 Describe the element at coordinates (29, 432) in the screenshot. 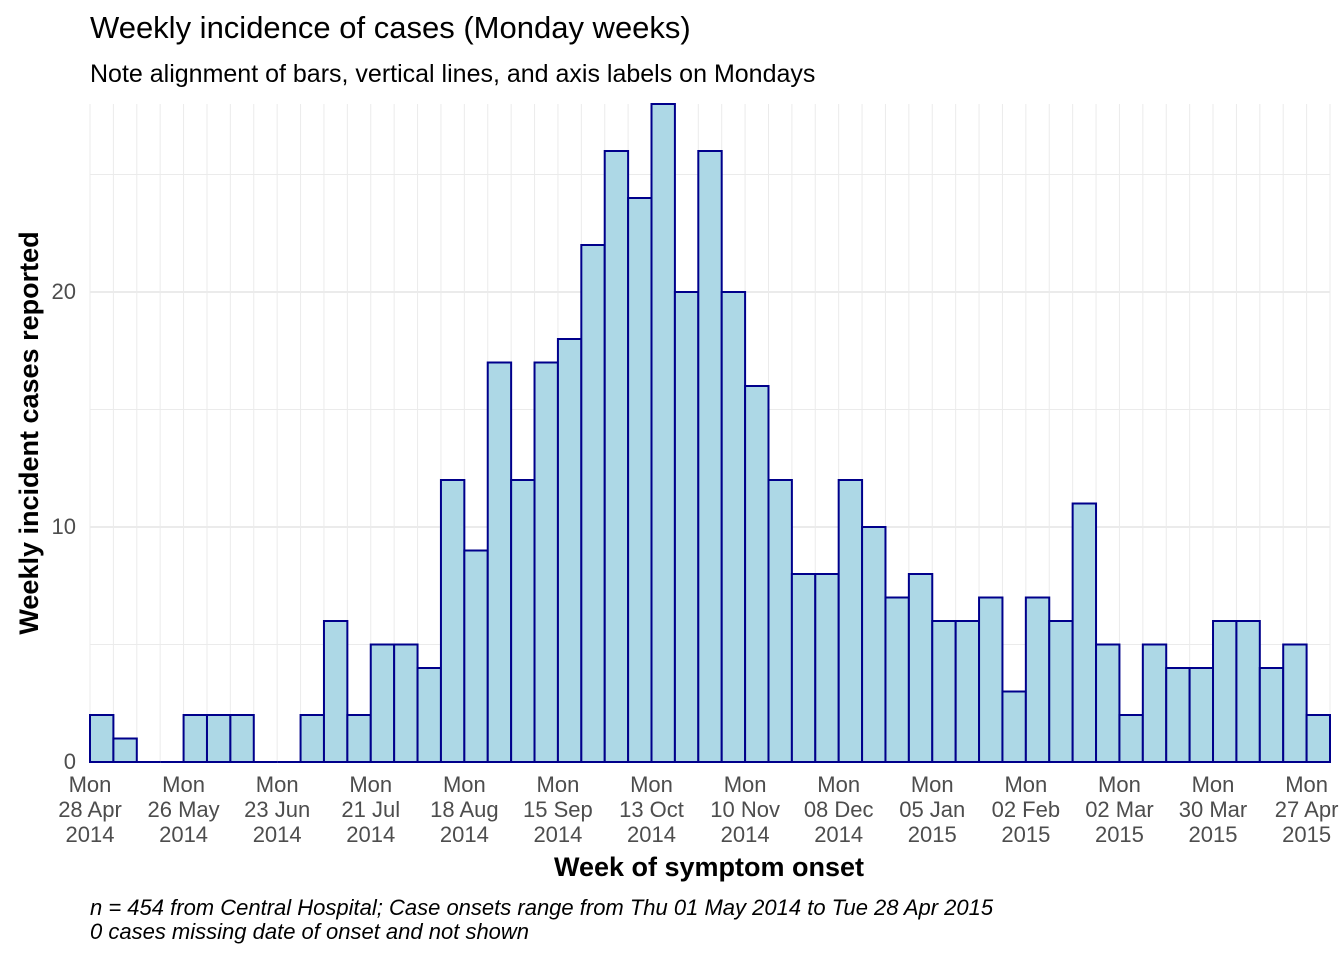

I see `y-axis-title: Weekly incident cases reported` at that location.